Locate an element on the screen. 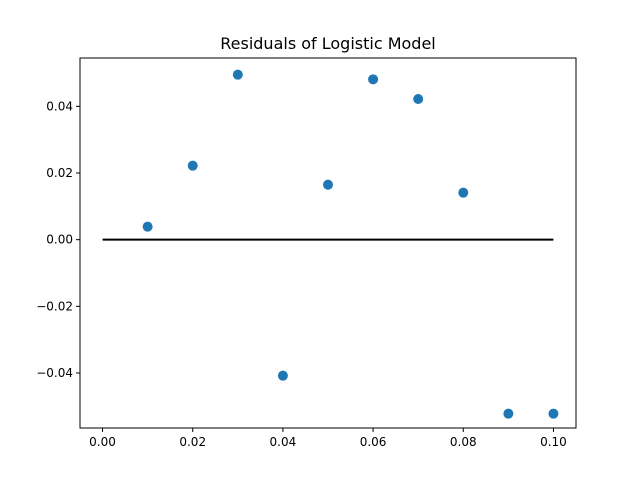 Image resolution: width=640 pixels, height=480 pixels. y-tick-label: −0.02 is located at coordinates (54, 306).